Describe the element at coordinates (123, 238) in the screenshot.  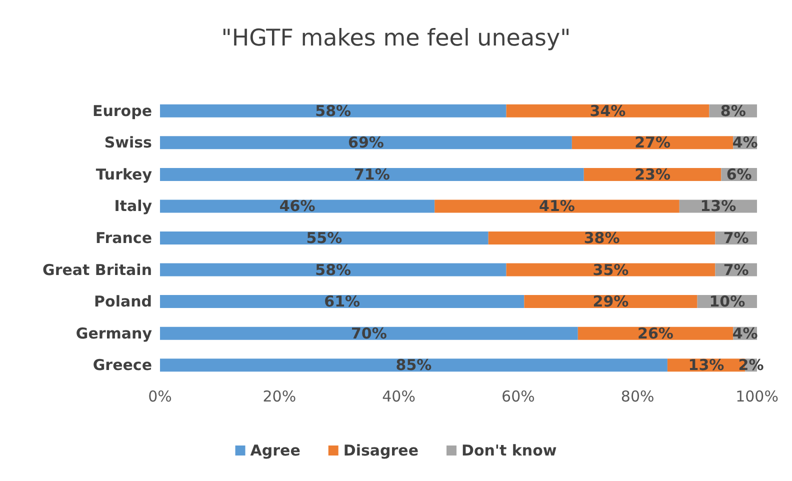
I see `y-tick-label: France` at that location.